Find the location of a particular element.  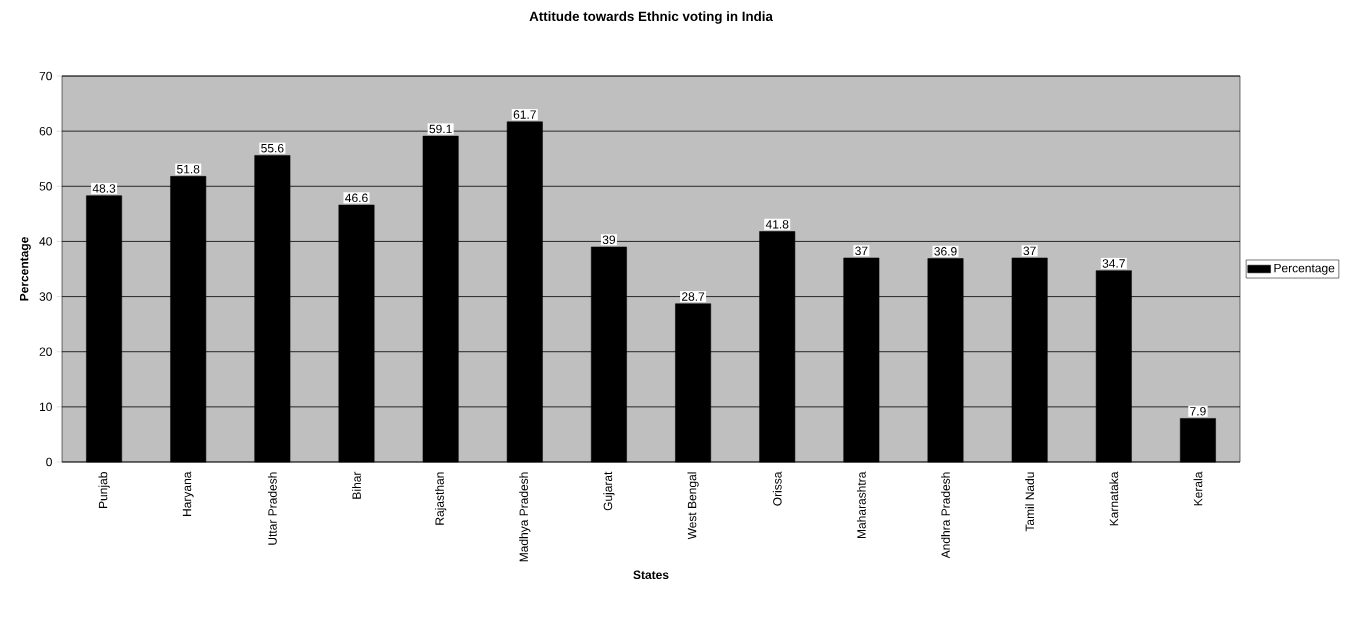

chart-title: Attitude towards Ethnic voting in India is located at coordinates (651, 17).